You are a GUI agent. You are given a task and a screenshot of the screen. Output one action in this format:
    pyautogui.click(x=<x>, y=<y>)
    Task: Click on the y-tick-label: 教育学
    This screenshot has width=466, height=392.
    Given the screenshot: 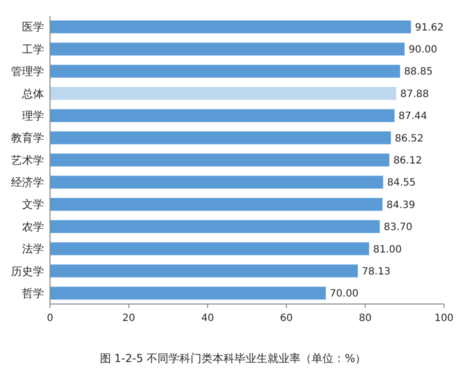 What is the action you would take?
    pyautogui.click(x=27, y=138)
    